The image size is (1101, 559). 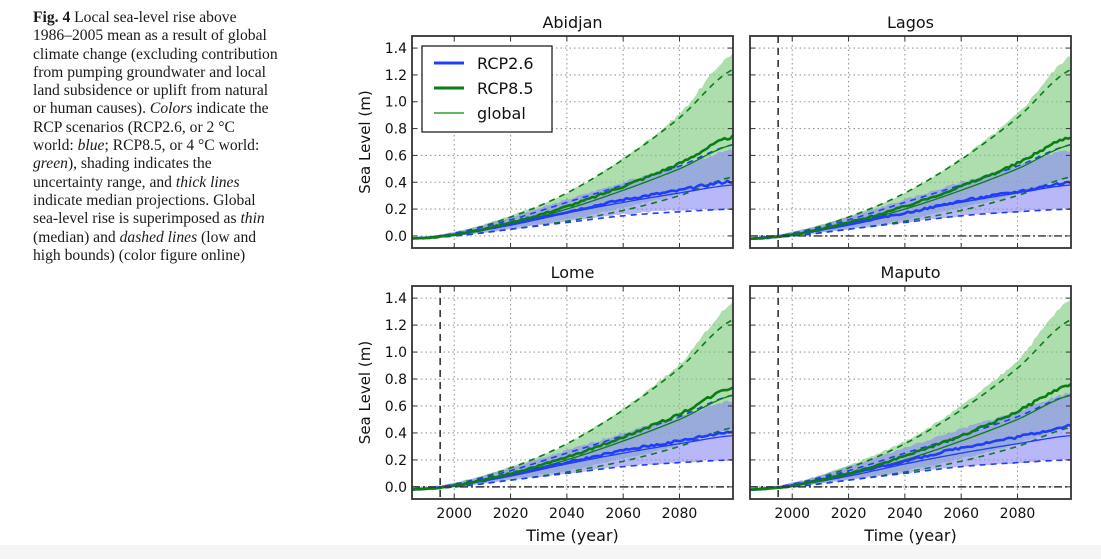 What do you see at coordinates (501, 113) in the screenshot?
I see `legend-label: global` at bounding box center [501, 113].